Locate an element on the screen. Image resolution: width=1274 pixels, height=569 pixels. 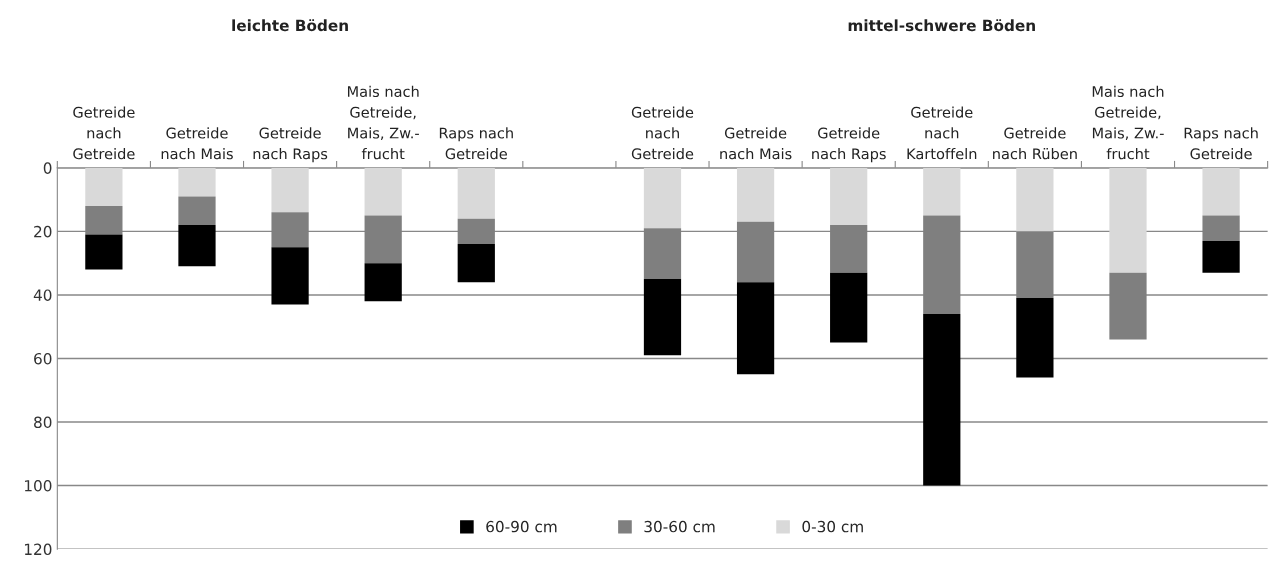
y-tick-label: 0 is located at coordinates (47, 168).